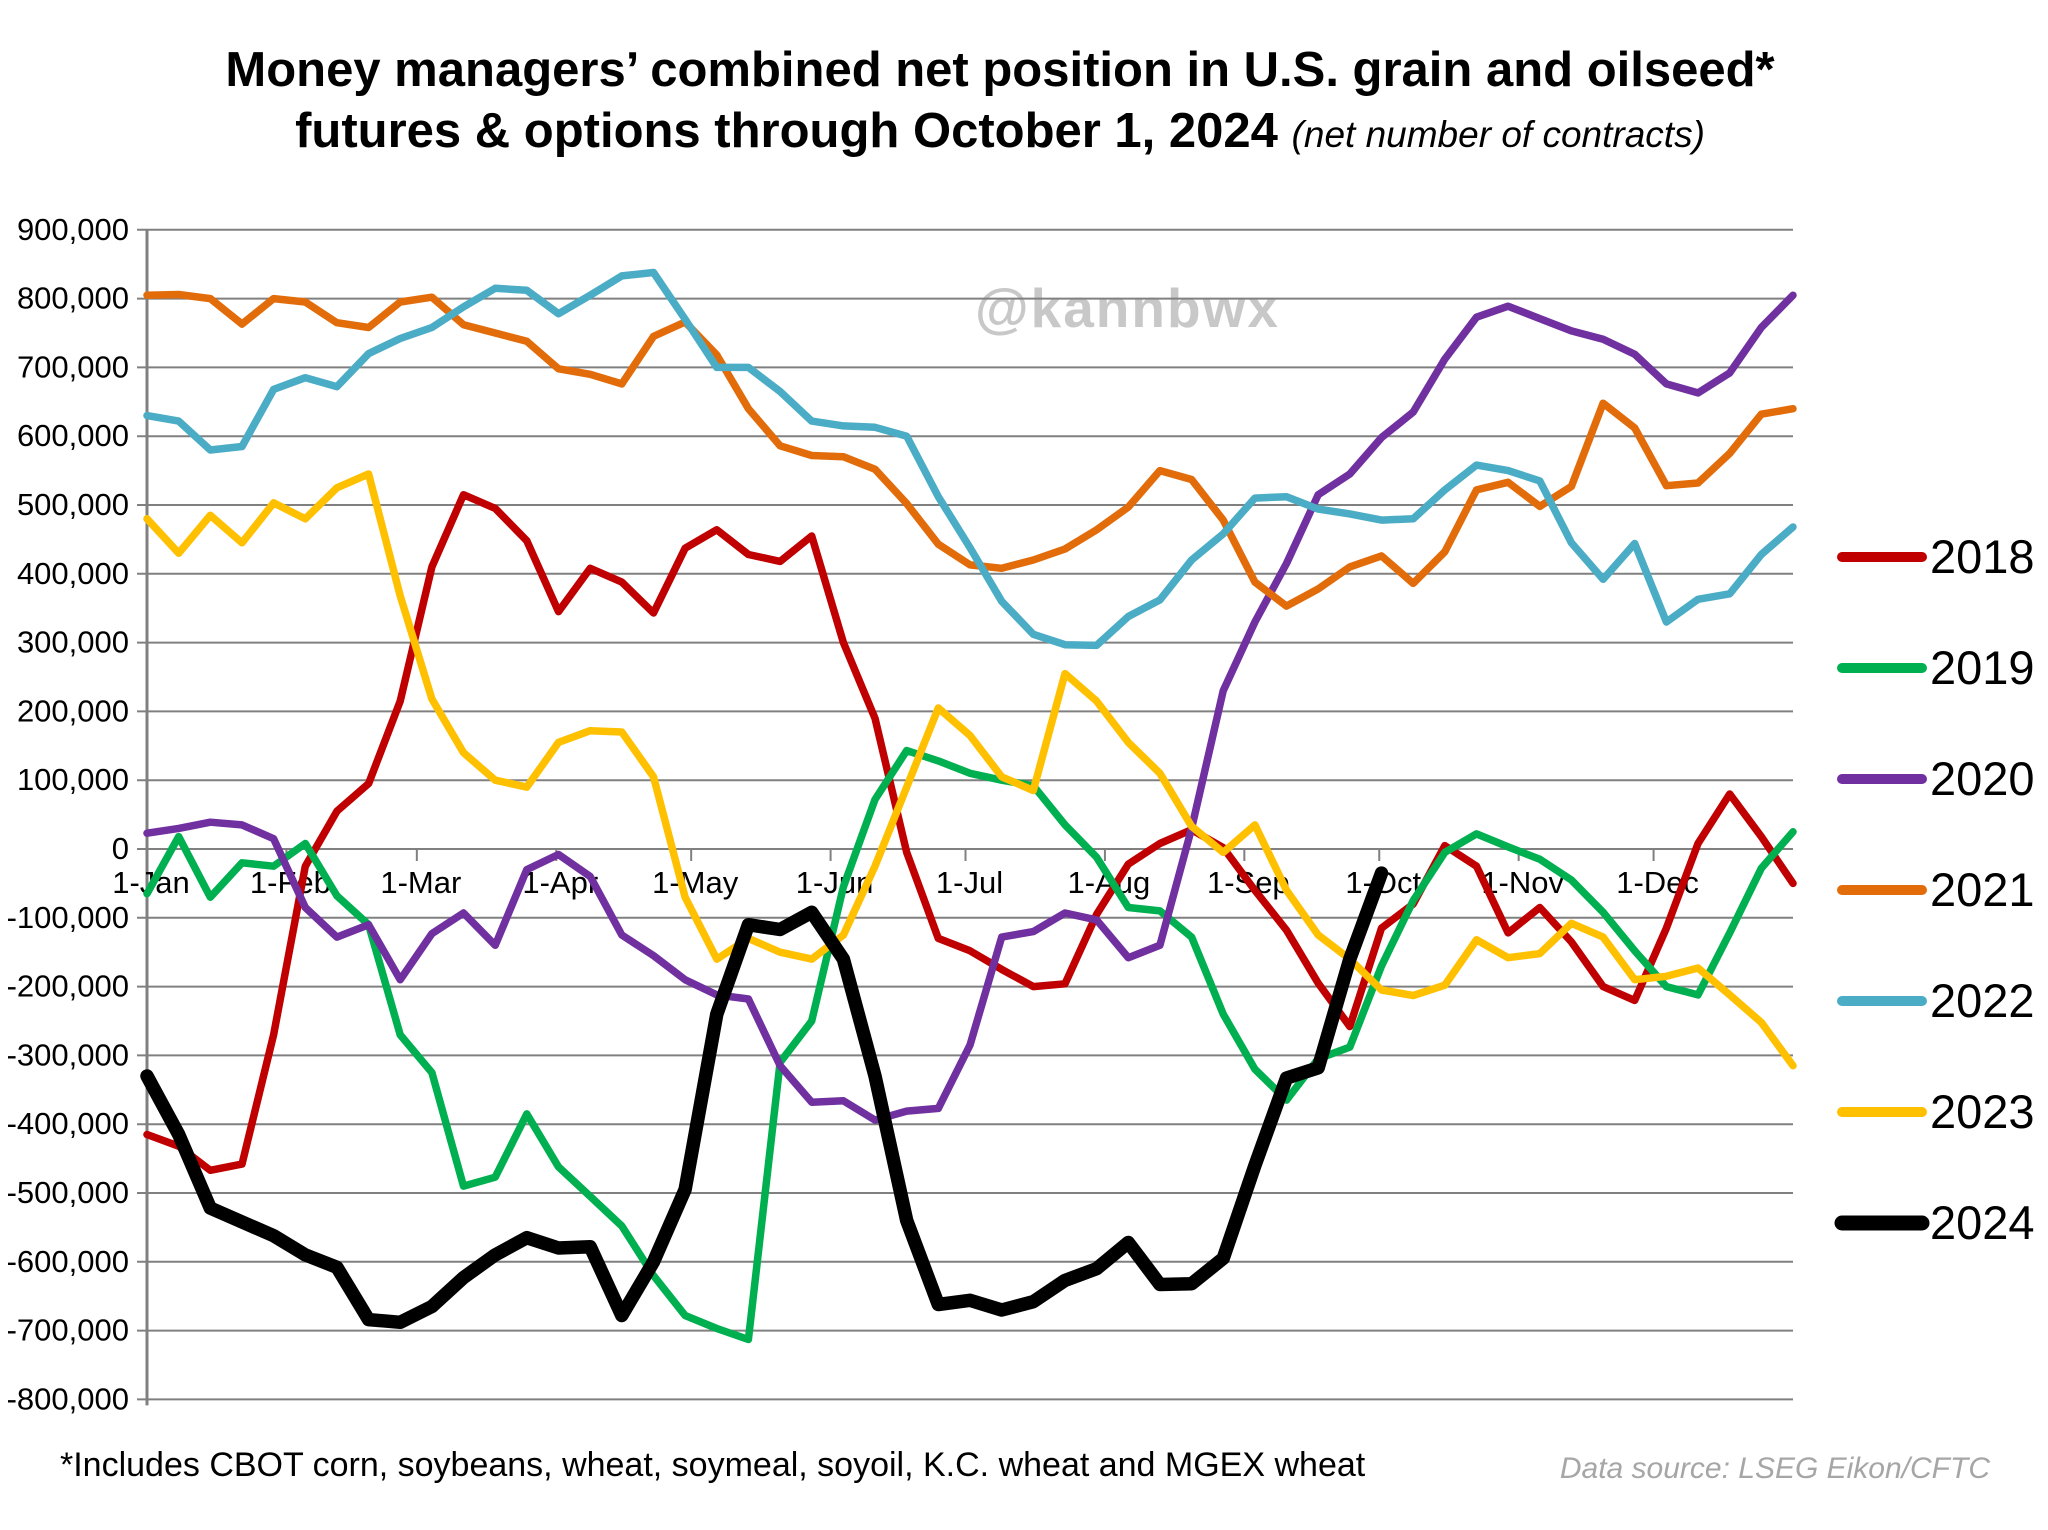 The image size is (2048, 1530). What do you see at coordinates (73, 435) in the screenshot?
I see `y-axis-label: 600,000` at bounding box center [73, 435].